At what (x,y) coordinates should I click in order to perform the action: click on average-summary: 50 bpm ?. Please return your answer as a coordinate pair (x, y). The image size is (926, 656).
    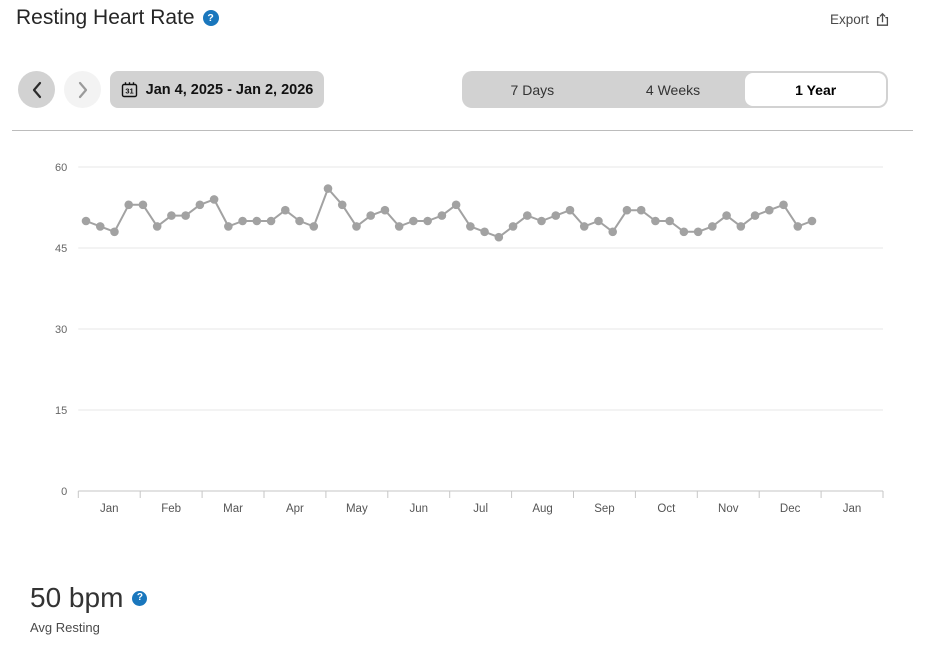
    Looking at the image, I should click on (89, 598).